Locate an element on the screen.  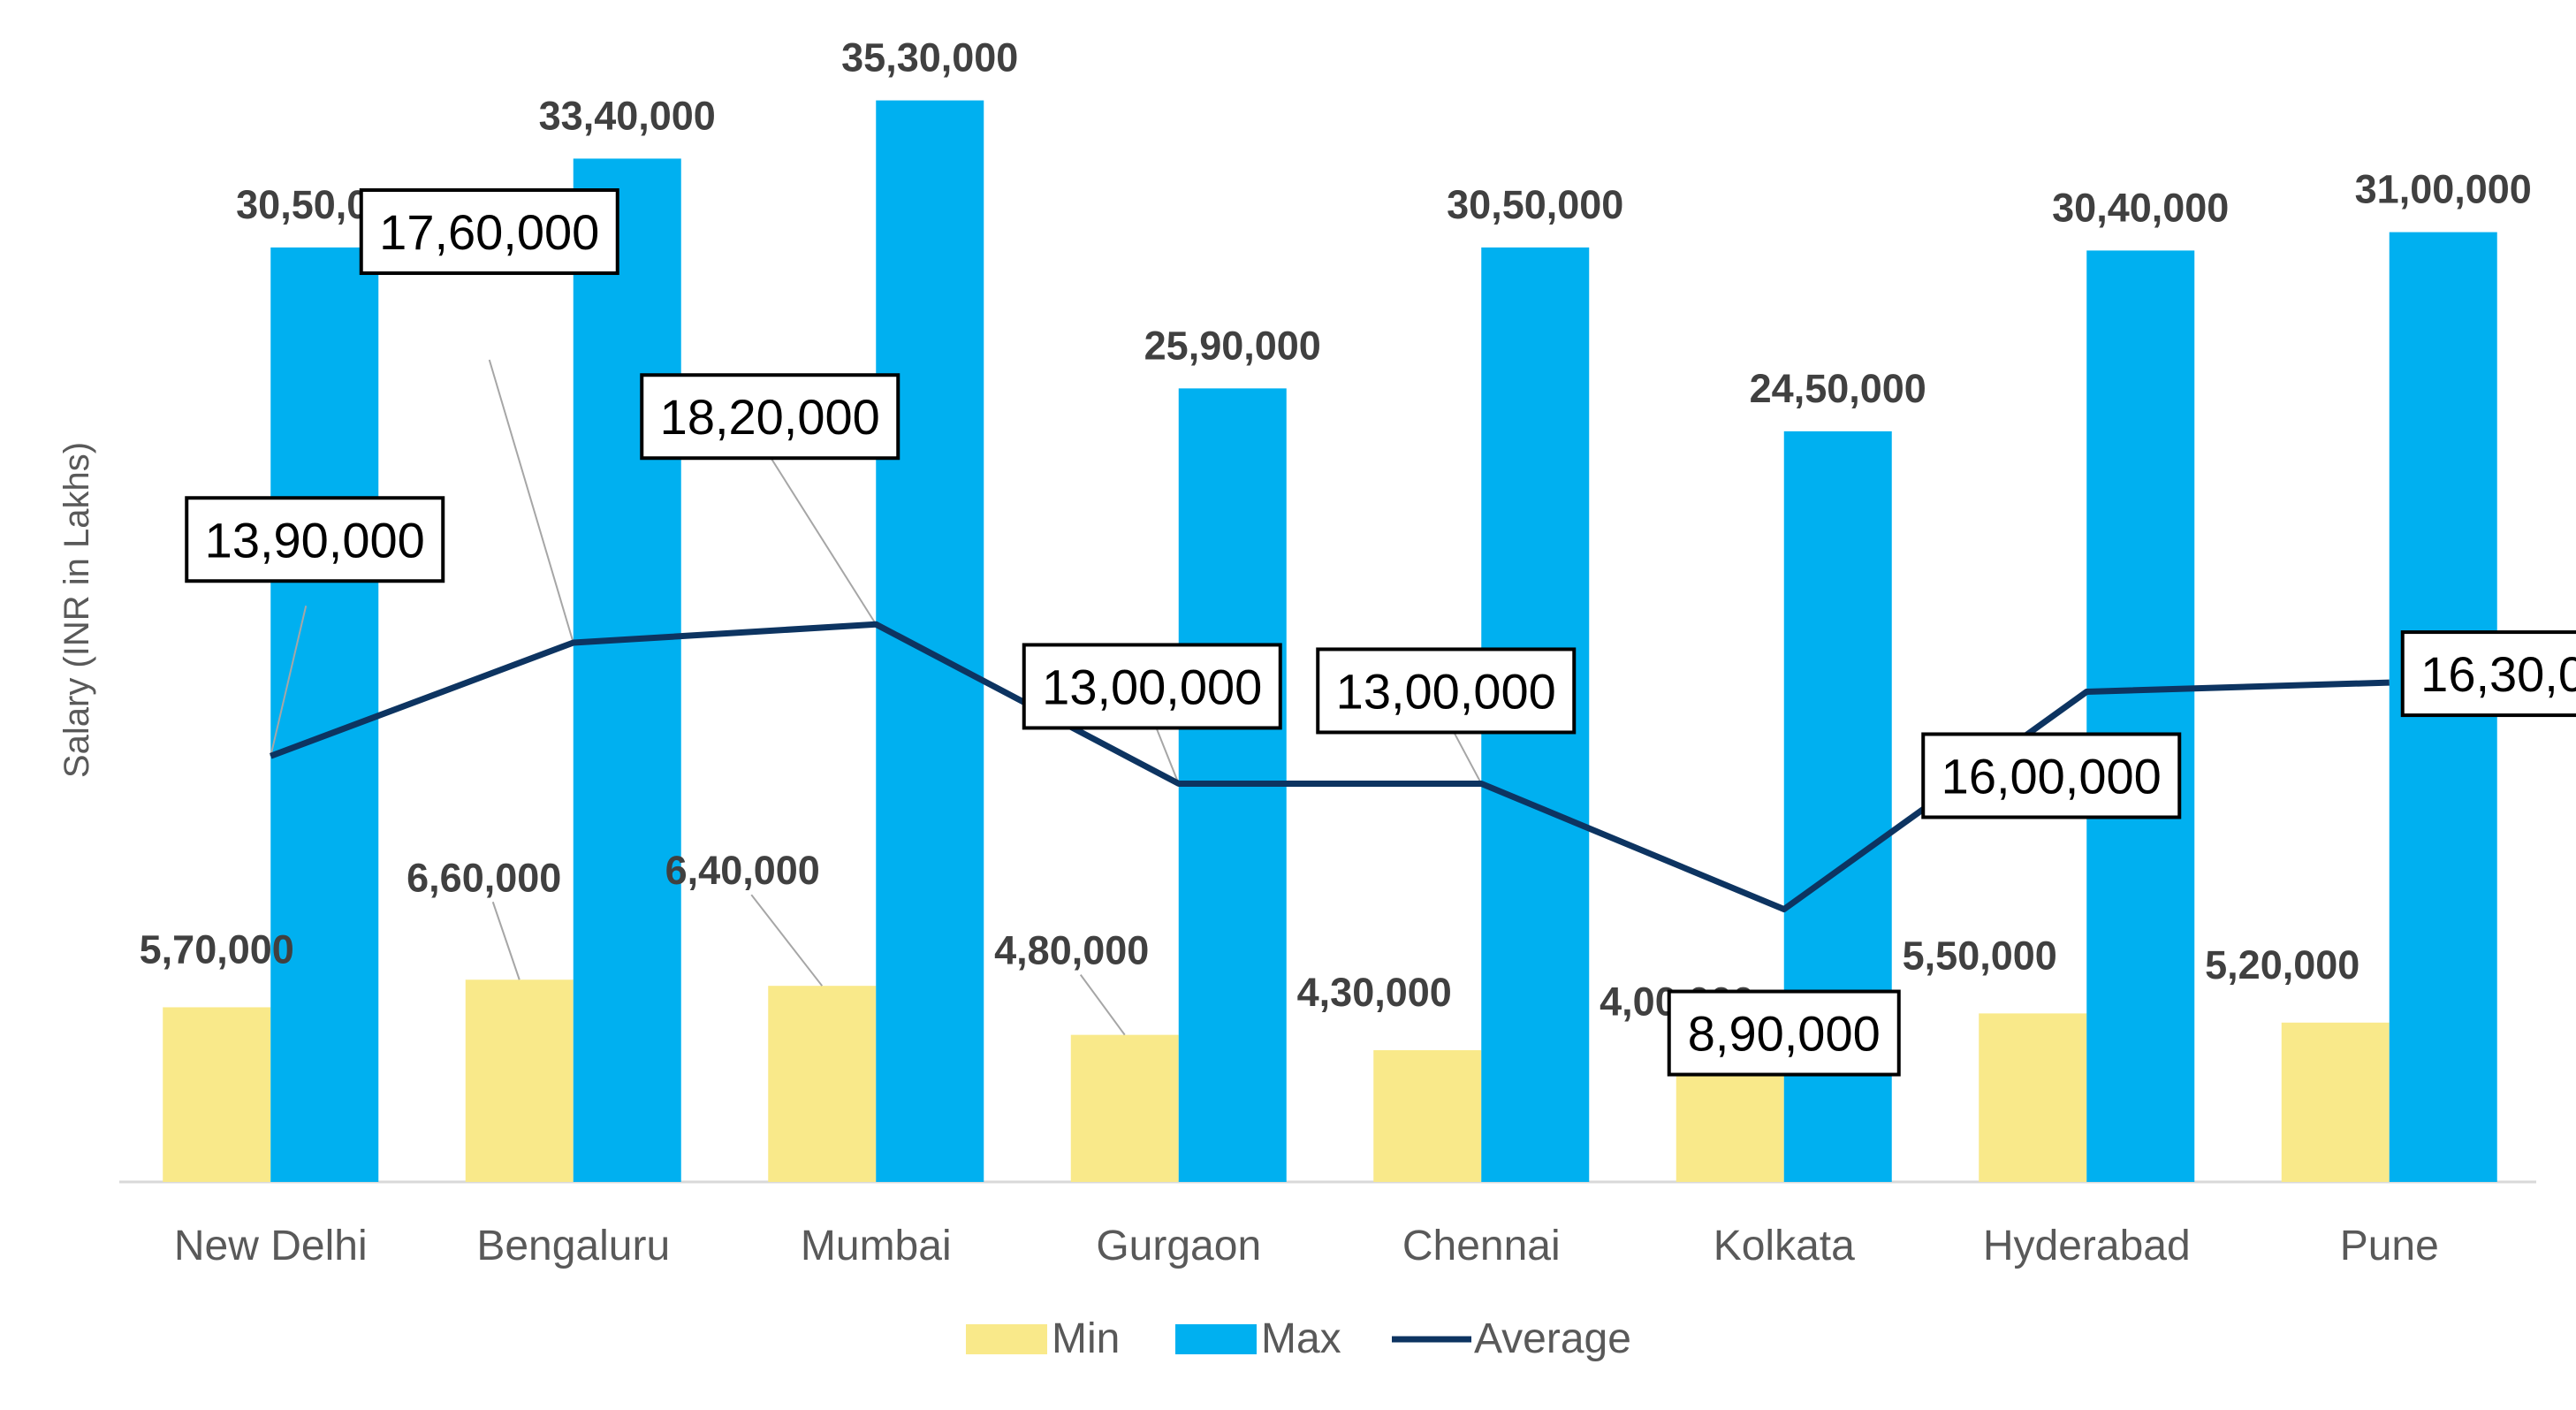
max-data-label: 30,50,000 is located at coordinates (1535, 204).